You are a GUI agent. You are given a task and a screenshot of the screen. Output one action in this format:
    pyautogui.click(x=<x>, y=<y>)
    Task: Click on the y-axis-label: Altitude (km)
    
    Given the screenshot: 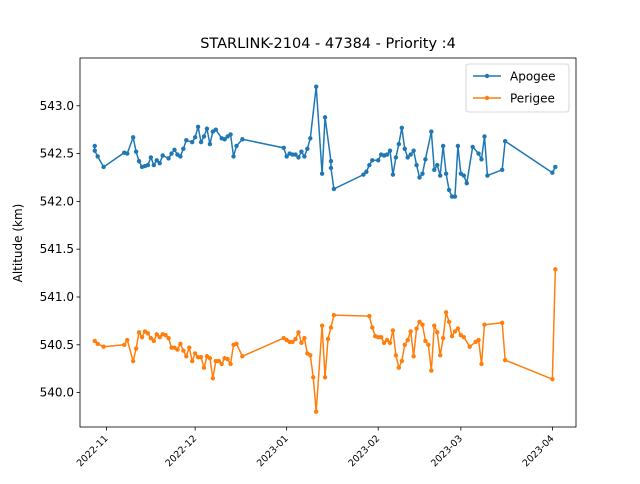 What is the action you would take?
    pyautogui.click(x=18, y=243)
    